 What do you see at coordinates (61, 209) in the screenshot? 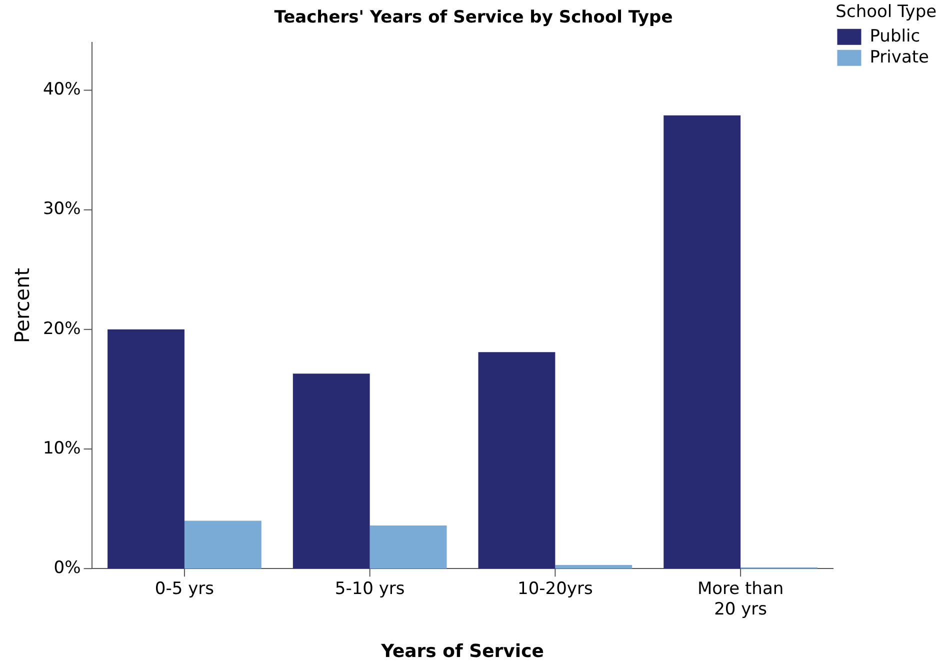
I see `y-tick-label: 30%` at bounding box center [61, 209].